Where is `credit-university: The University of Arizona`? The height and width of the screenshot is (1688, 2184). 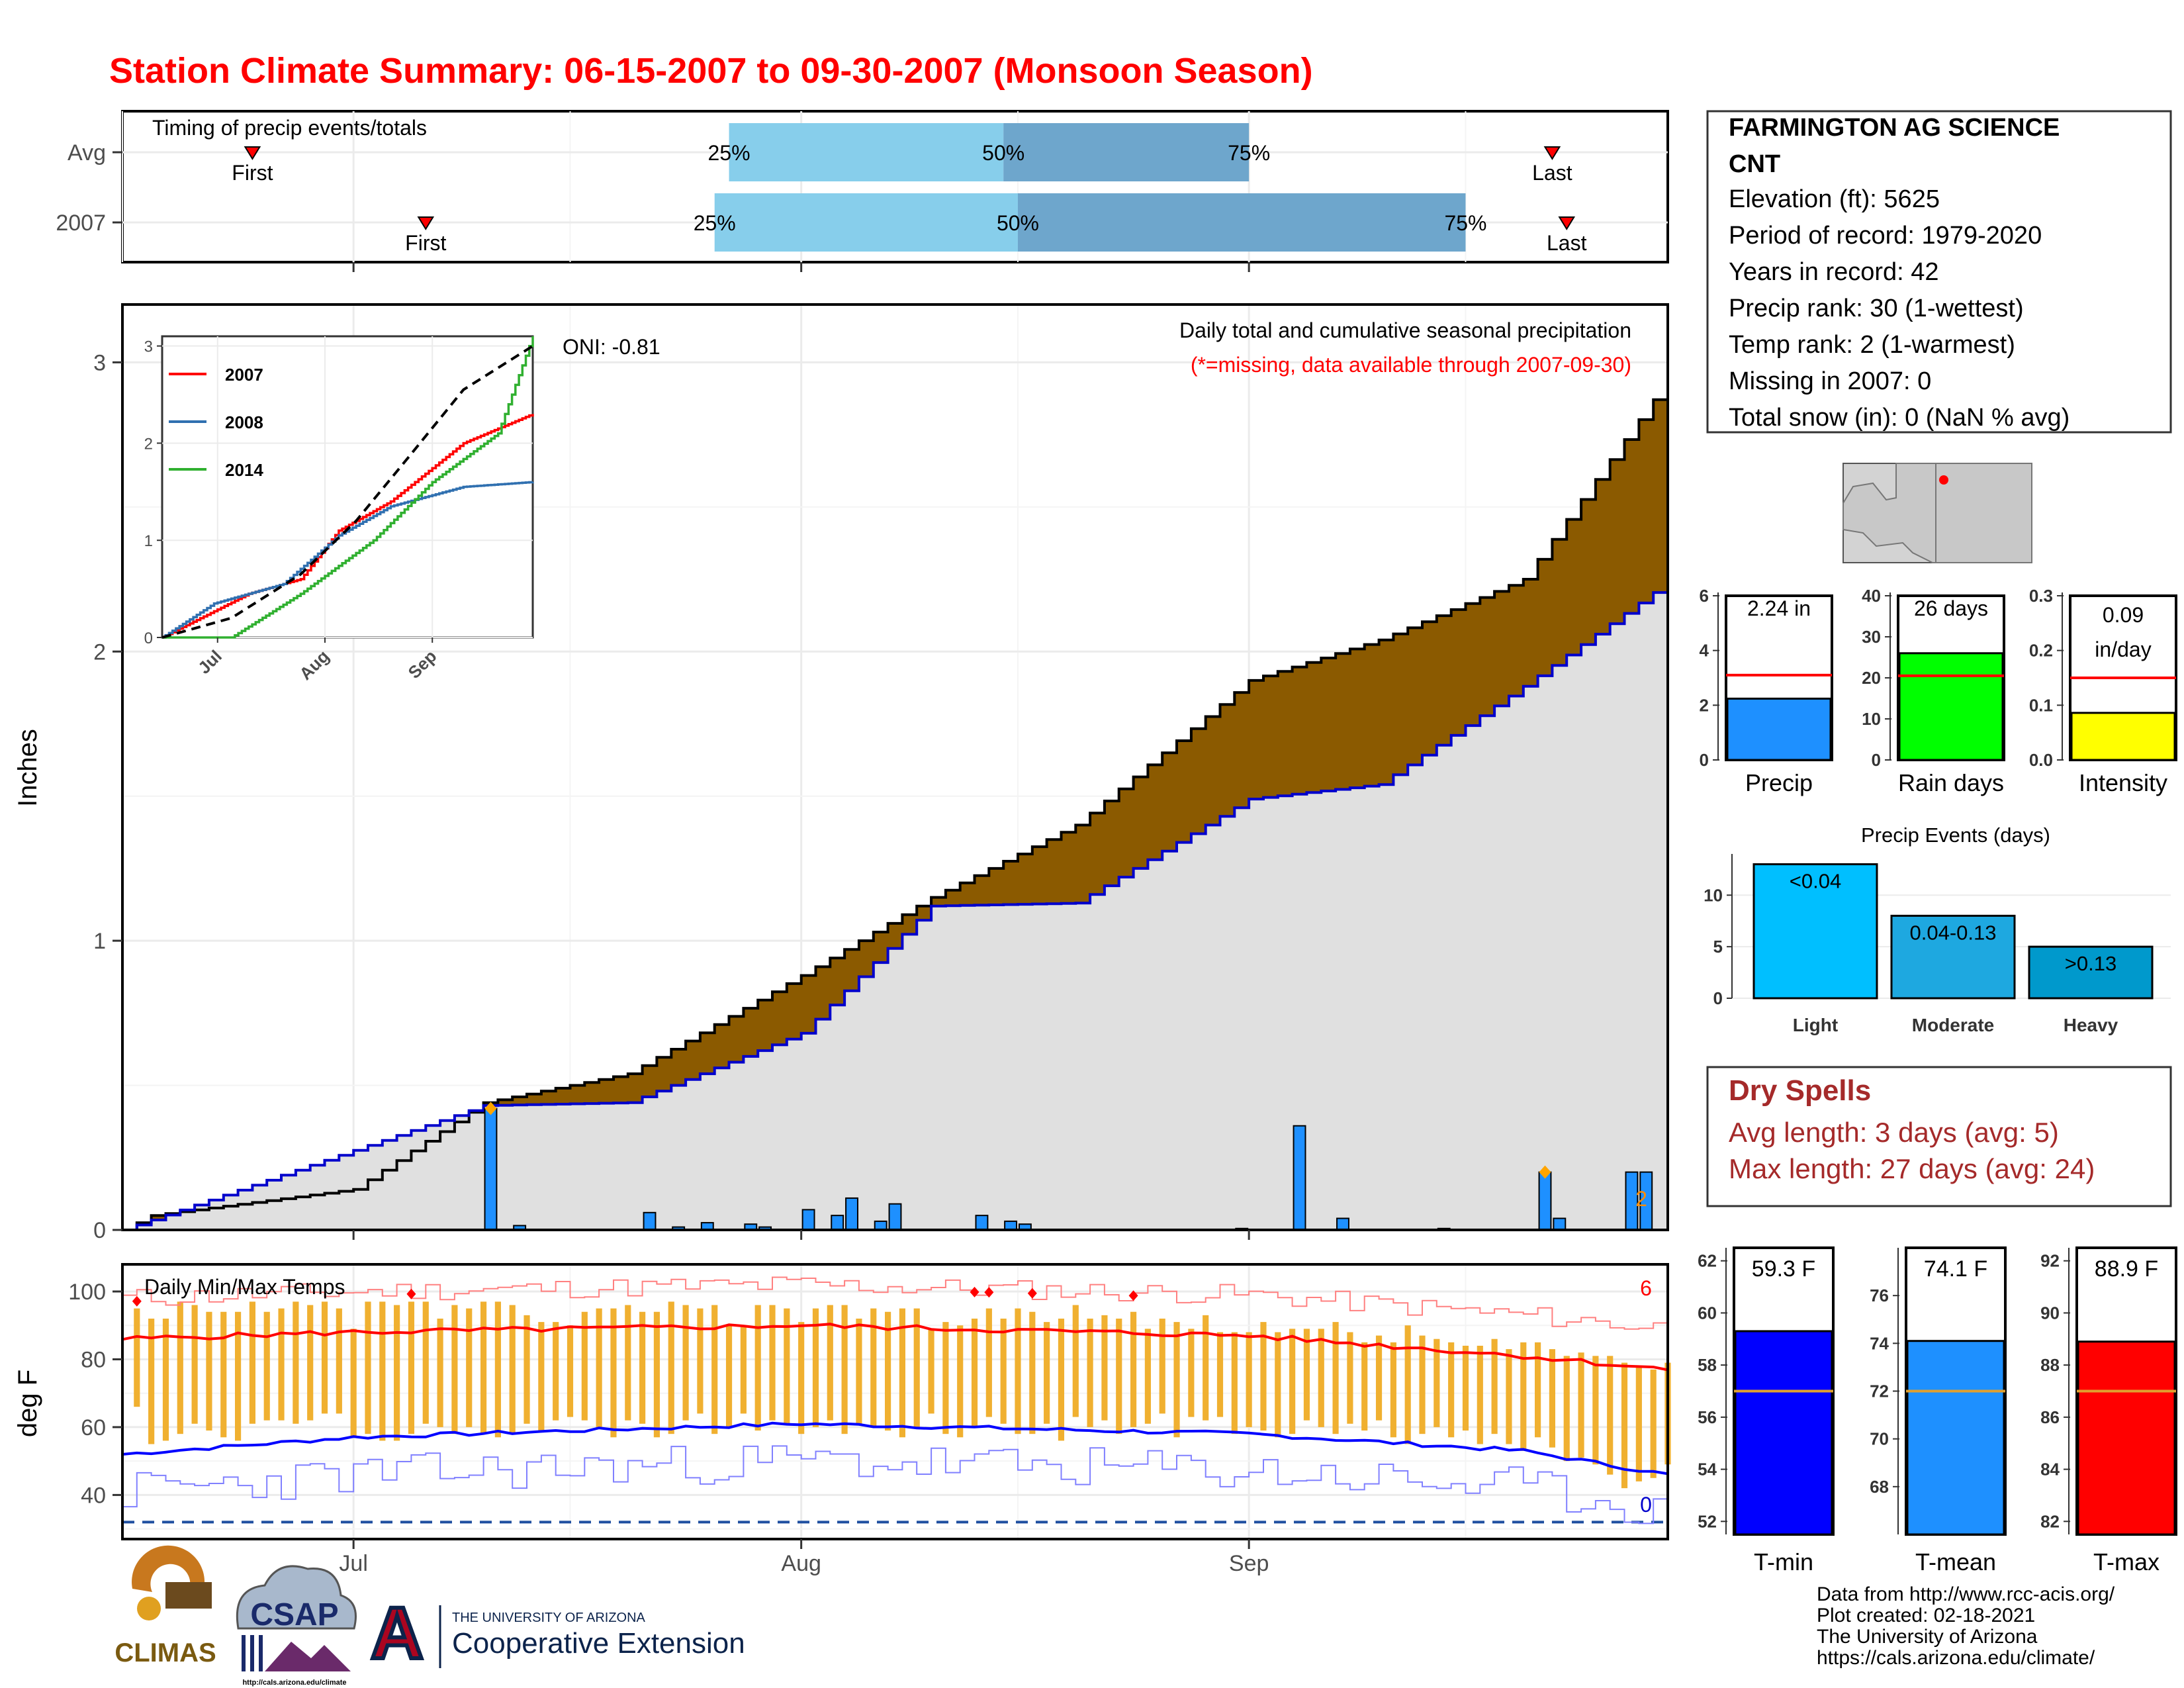
credit-university: The University of Arizona is located at coordinates (1928, 1637).